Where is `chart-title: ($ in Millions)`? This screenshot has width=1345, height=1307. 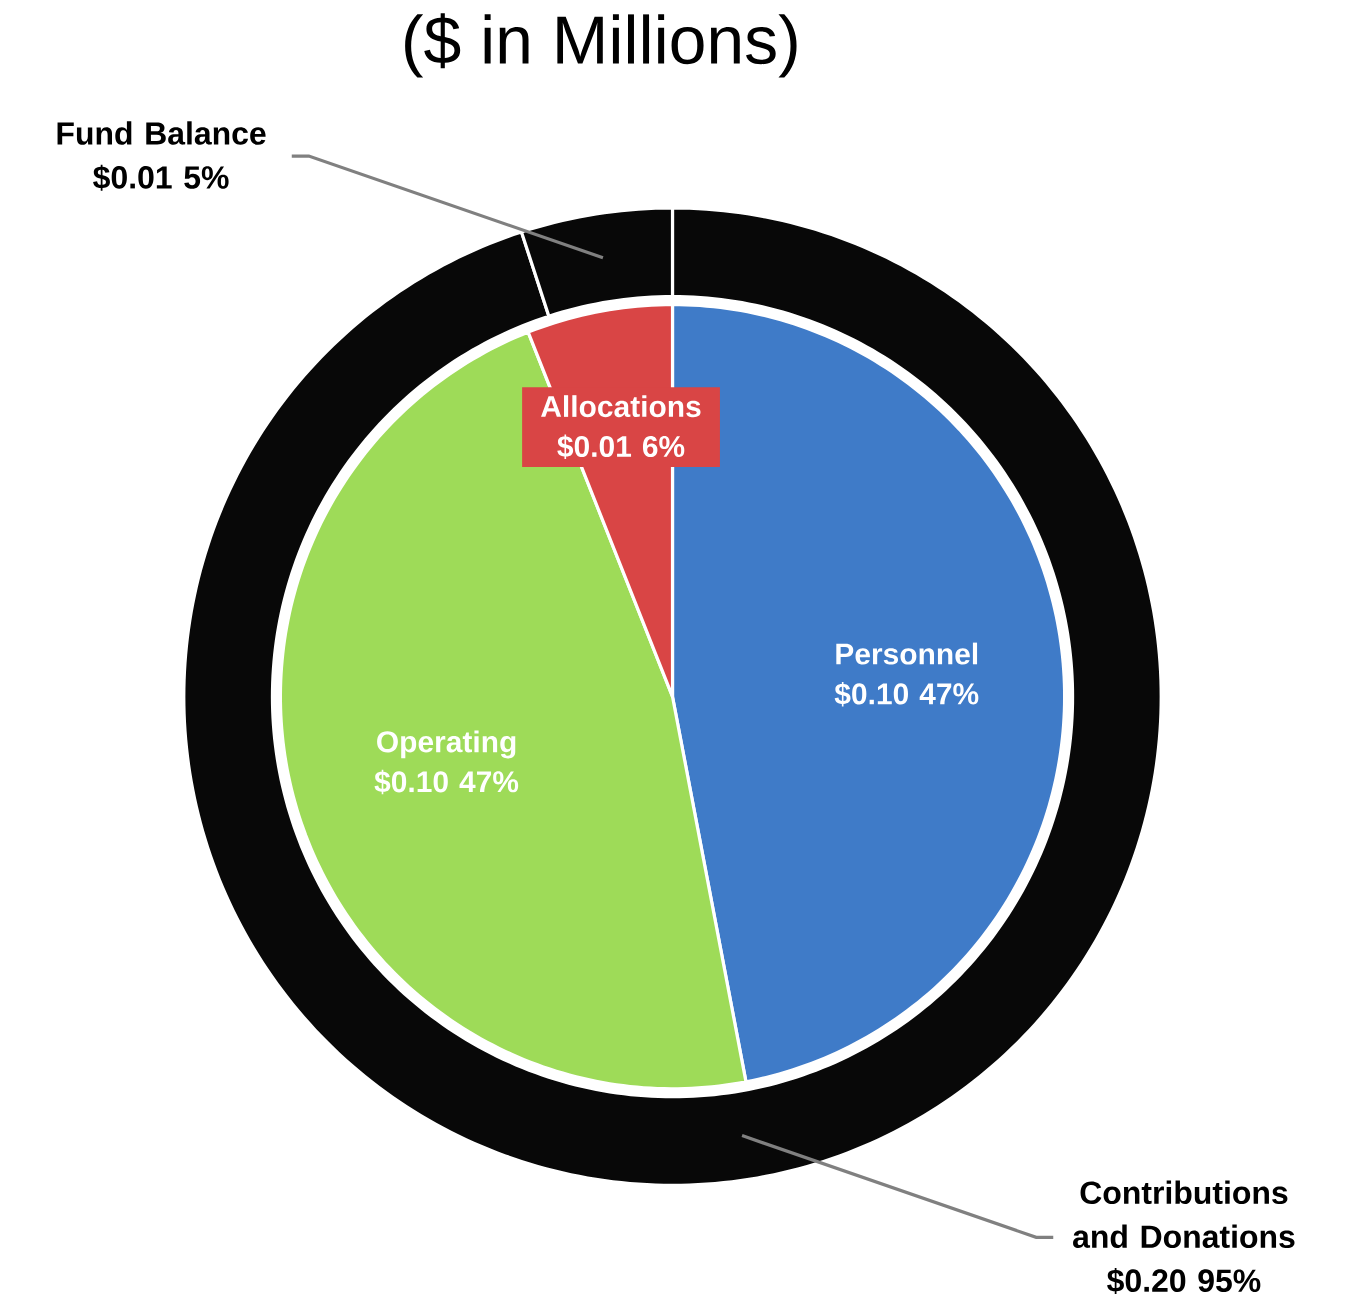 chart-title: ($ in Millions) is located at coordinates (601, 45).